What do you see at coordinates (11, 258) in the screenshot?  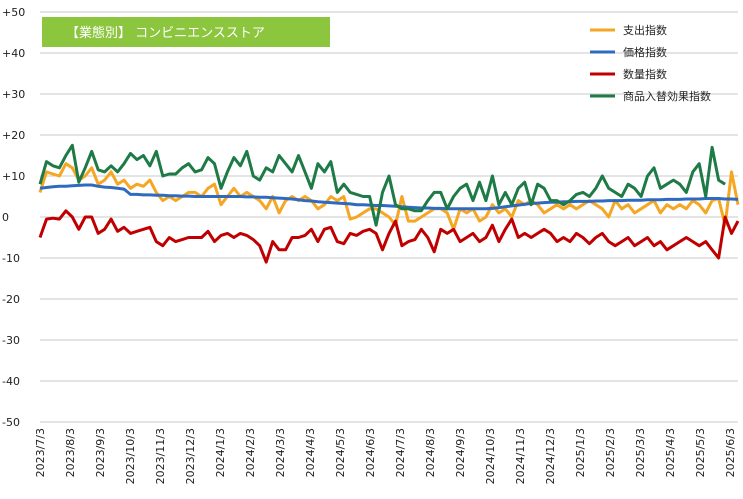 I see `y-tick-label: -10` at bounding box center [11, 258].